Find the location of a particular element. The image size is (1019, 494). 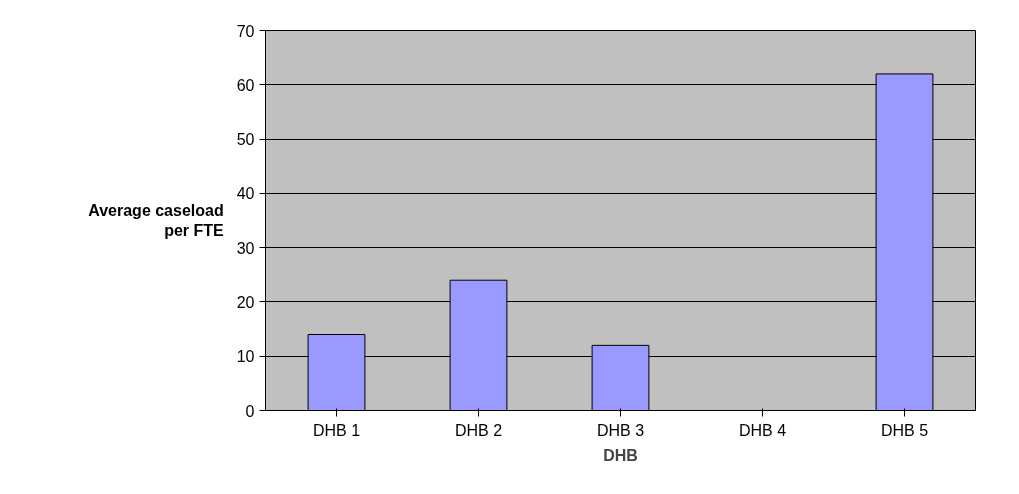

y-tick-label: 20 is located at coordinates (245, 302).